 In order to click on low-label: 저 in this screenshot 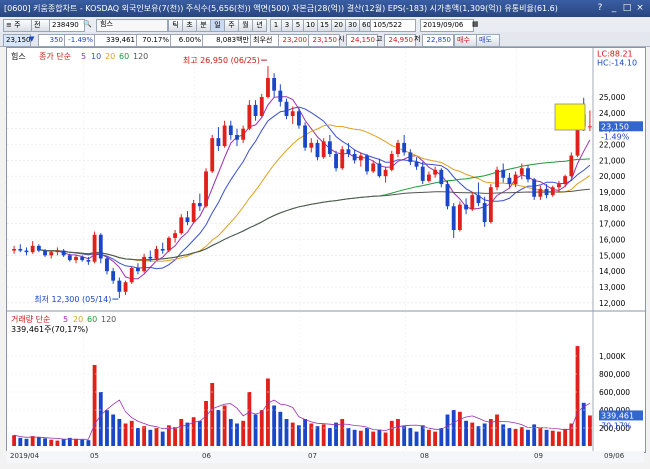, I will do `click(417, 39)`.